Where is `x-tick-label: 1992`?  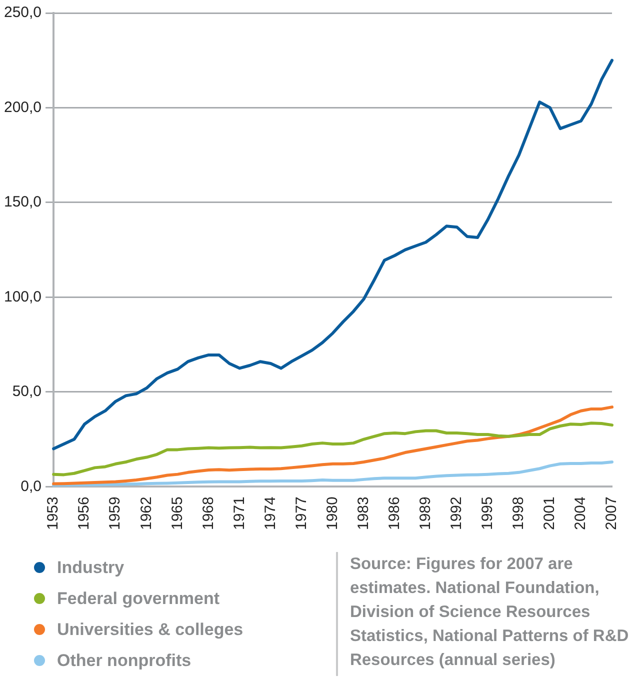
x-tick-label: 1992 is located at coordinates (457, 513).